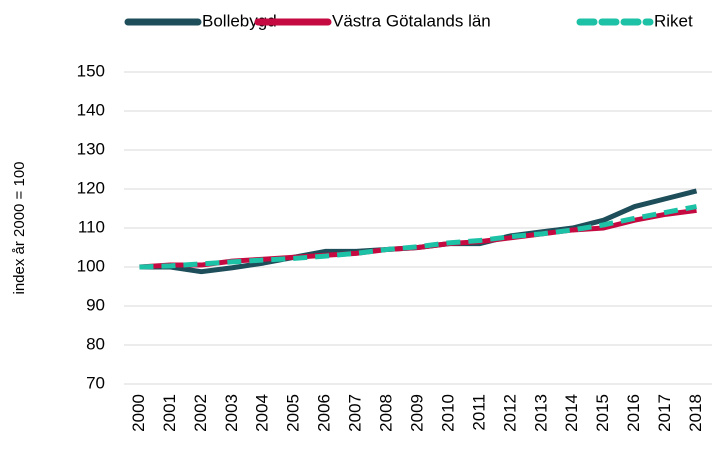  What do you see at coordinates (138, 413) in the screenshot?
I see `x-tick-label: 2000` at bounding box center [138, 413].